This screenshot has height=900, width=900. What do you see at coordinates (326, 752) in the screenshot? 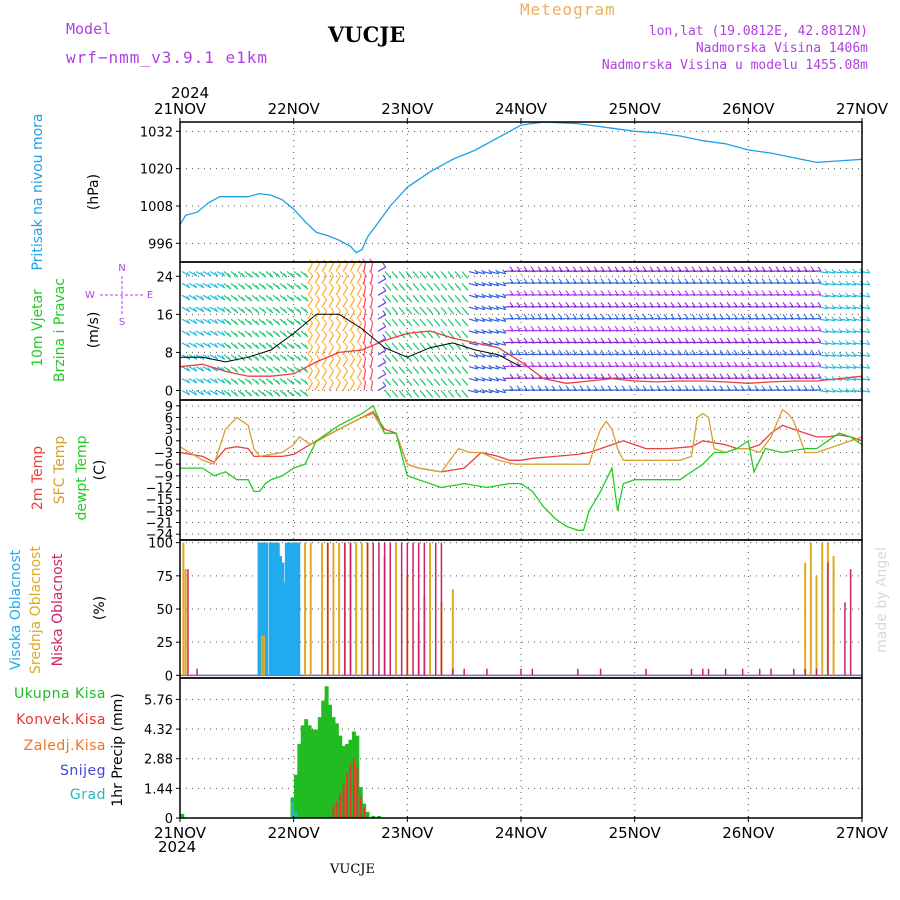
I see `precip-bar` at bounding box center [326, 752].